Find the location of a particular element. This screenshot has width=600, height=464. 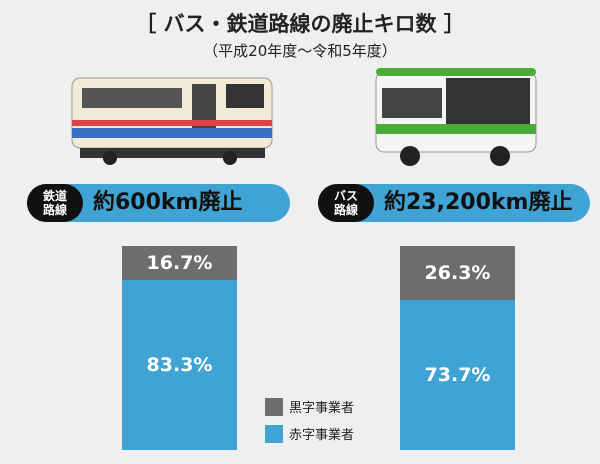

value-label: 26.3% is located at coordinates (457, 272).